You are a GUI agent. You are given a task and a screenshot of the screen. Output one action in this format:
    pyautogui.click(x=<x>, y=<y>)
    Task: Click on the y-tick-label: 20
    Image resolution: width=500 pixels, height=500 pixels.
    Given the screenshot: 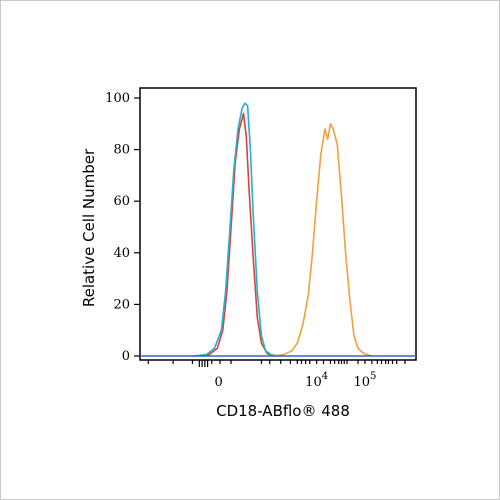 What is the action you would take?
    pyautogui.click(x=121, y=304)
    